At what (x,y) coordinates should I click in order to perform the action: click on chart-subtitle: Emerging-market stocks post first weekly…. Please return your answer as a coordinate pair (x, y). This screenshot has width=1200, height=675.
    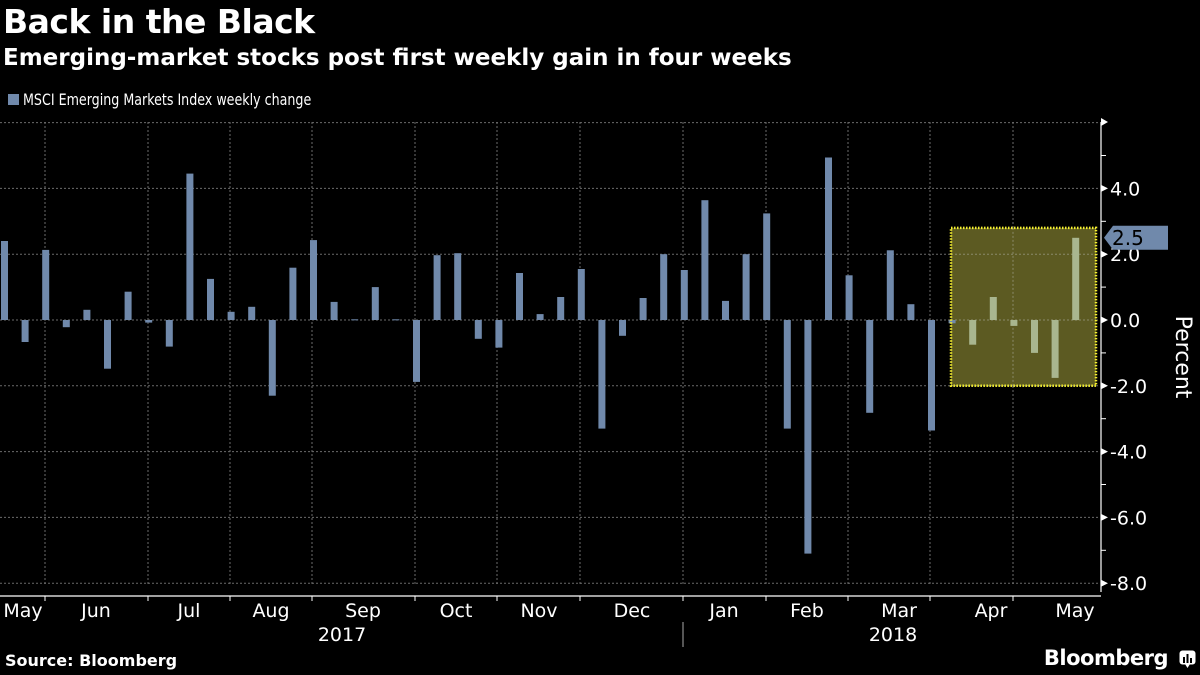
    Looking at the image, I should click on (397, 58).